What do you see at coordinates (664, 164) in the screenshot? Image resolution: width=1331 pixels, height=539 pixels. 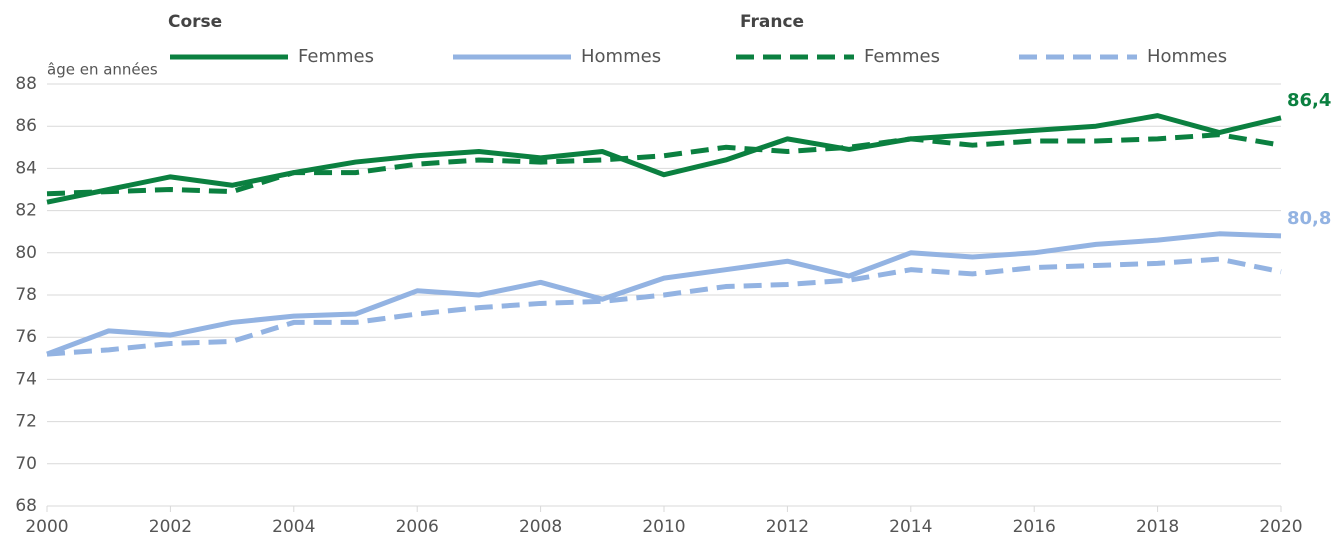 I see `series-line` at bounding box center [664, 164].